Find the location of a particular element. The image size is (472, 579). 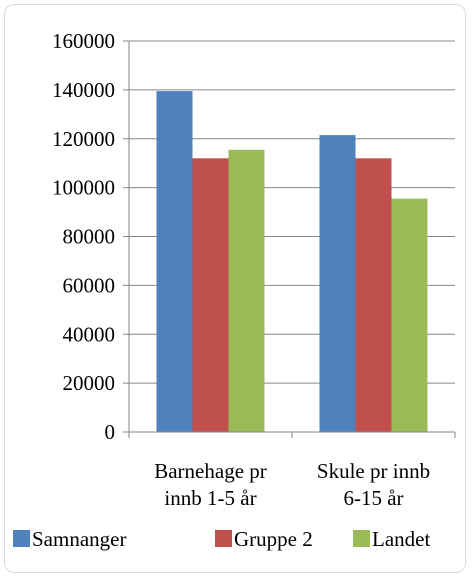

y-tick-label: 0 is located at coordinates (110, 432).